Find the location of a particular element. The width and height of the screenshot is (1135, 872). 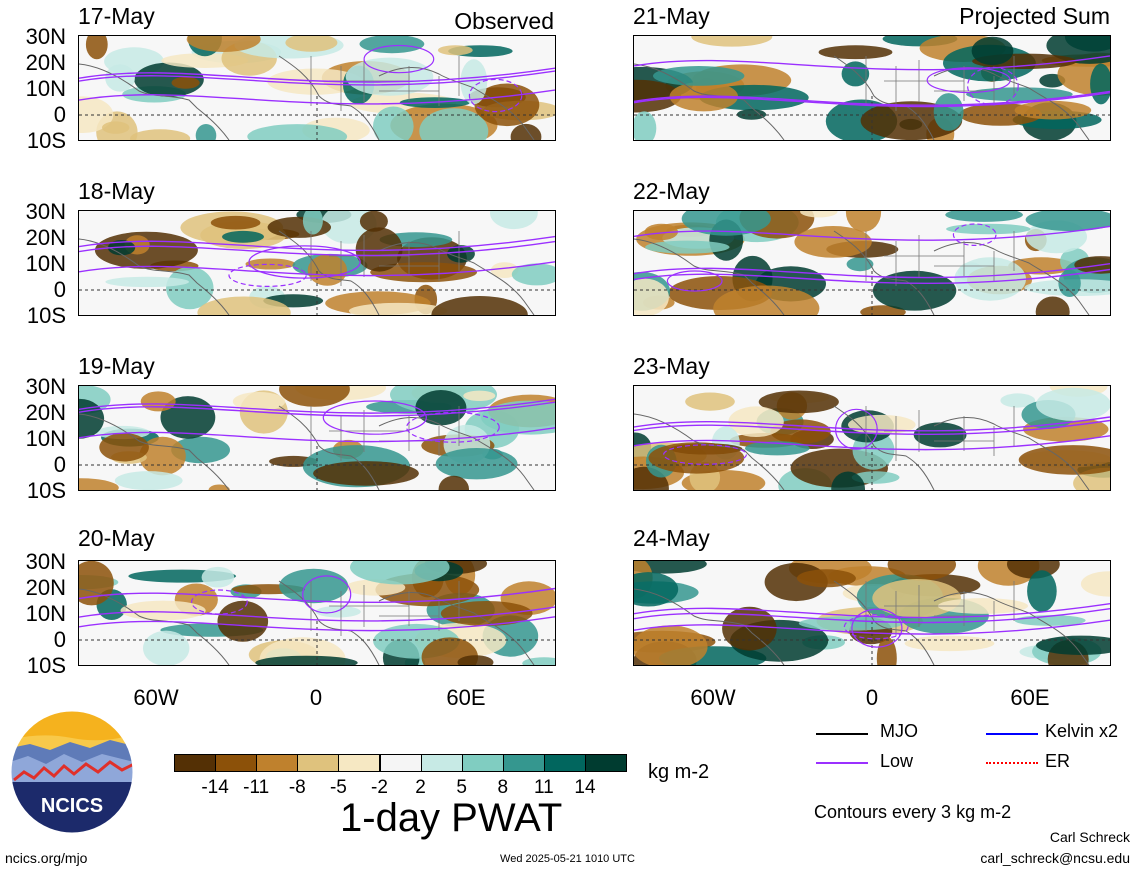

lon-label: 60E is located at coordinates (1030, 697).